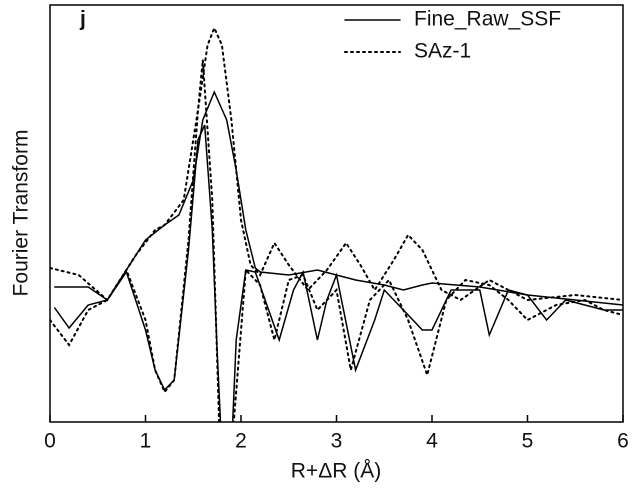 The height and width of the screenshot is (498, 635). I want to click on x-tick-label: 0, so click(50, 441).